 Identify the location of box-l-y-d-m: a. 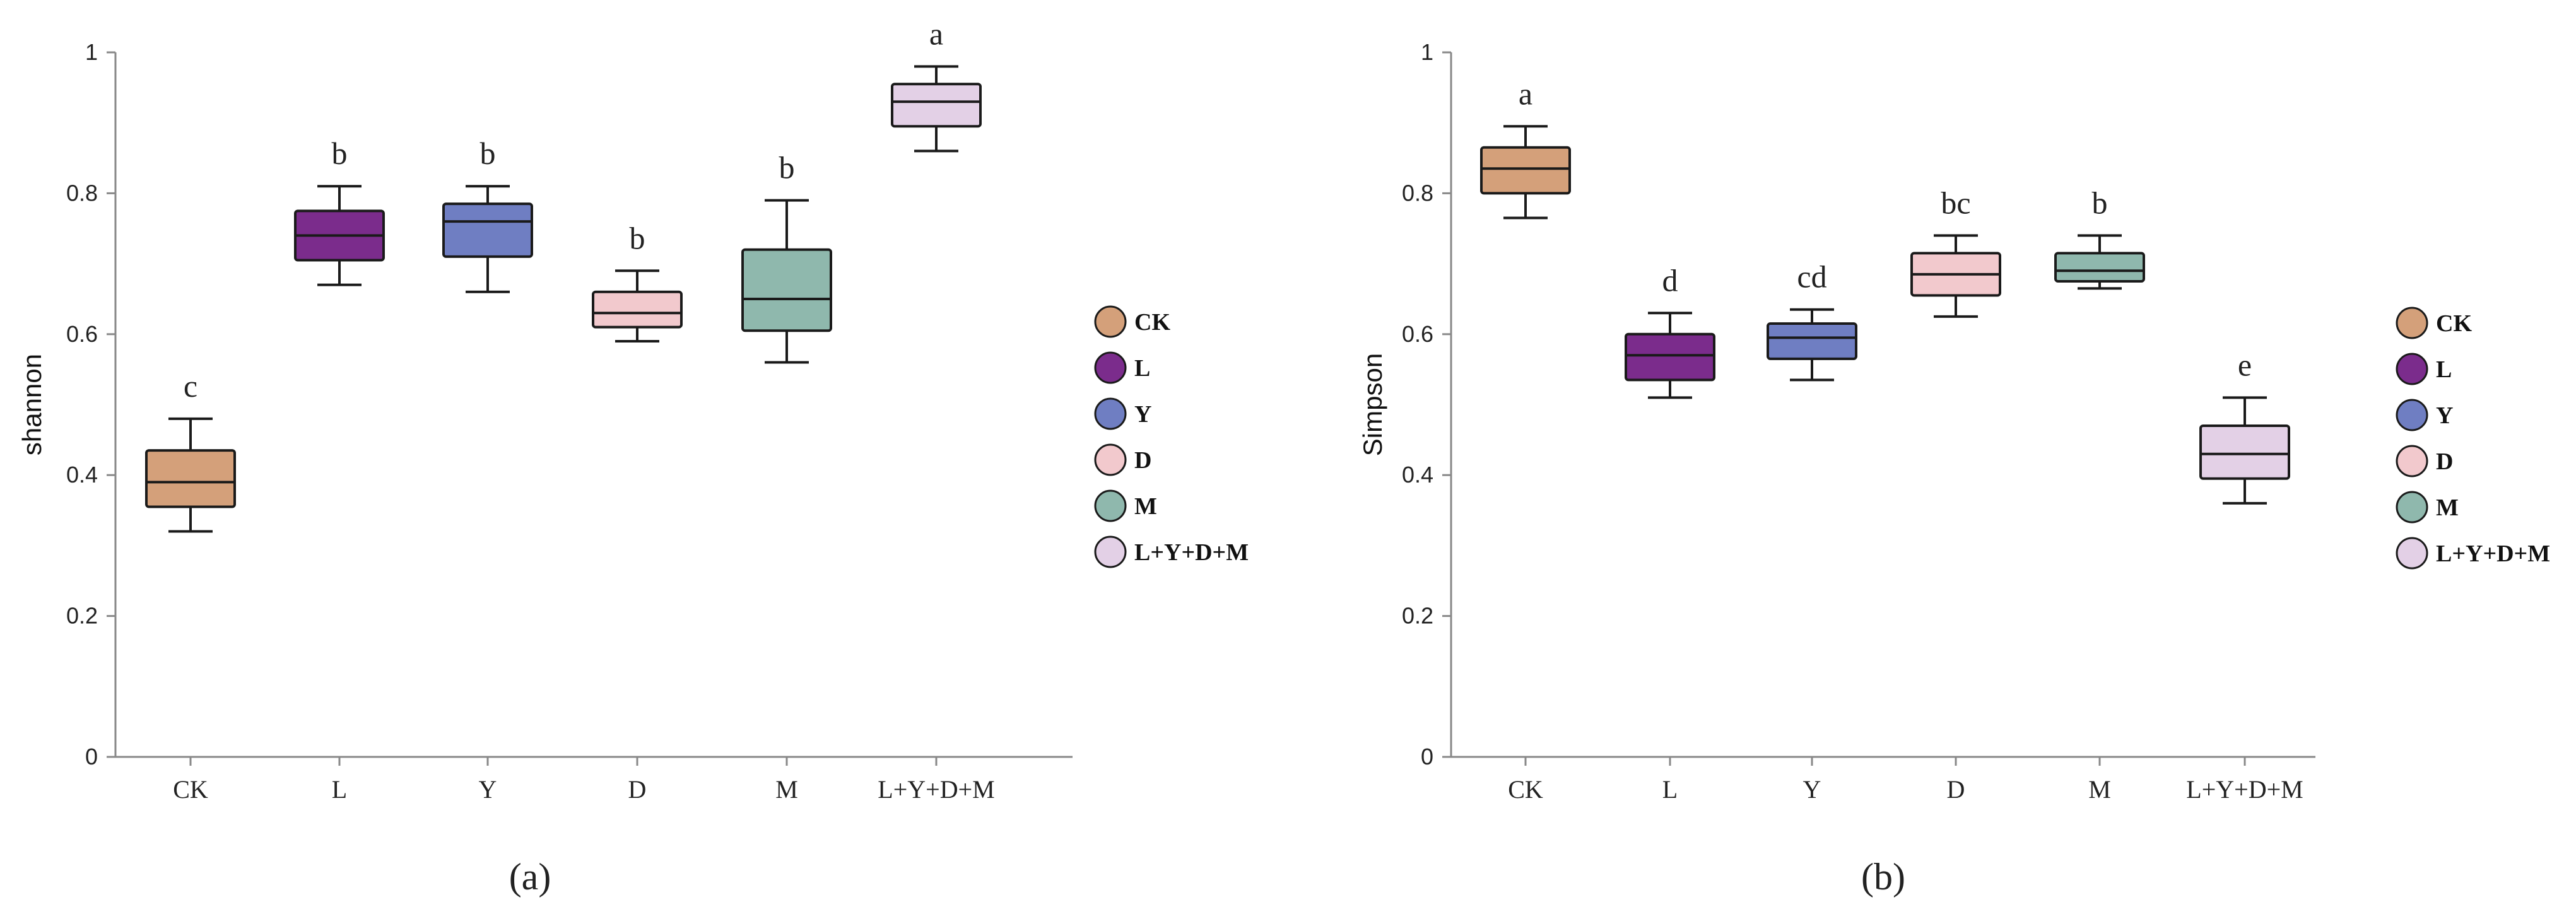
(936, 84).